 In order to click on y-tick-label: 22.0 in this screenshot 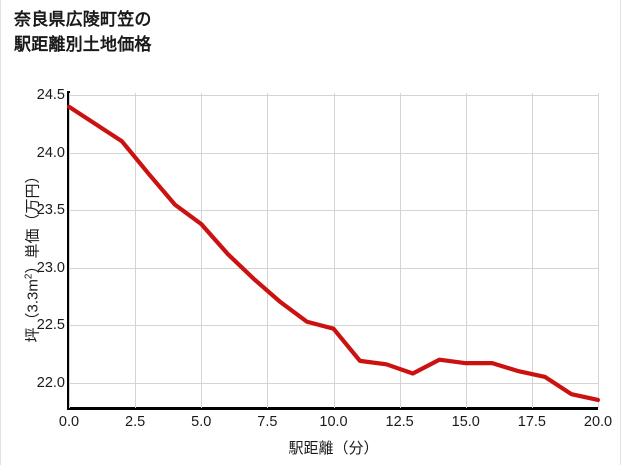, I will do `click(50, 382)`.